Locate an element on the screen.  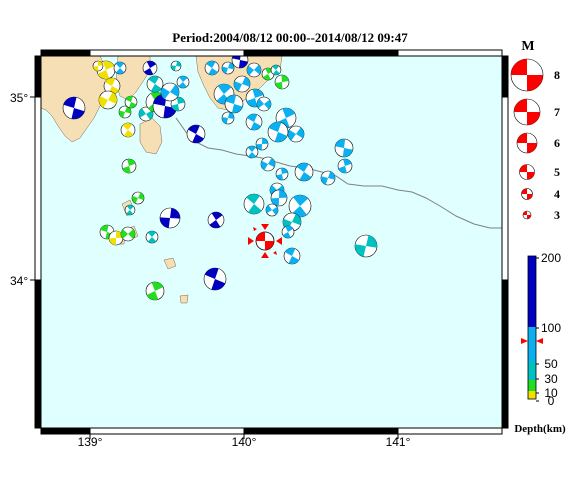
depth-tick-label: 10 is located at coordinates (551, 393).